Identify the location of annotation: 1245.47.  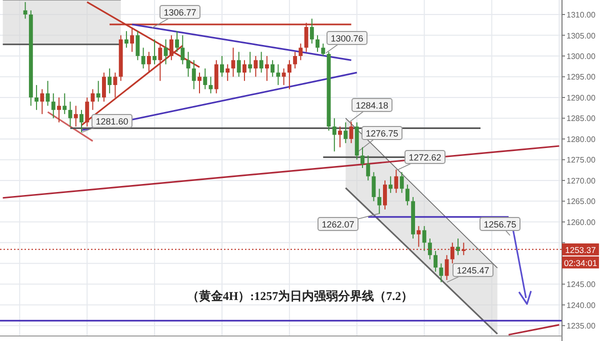
(473, 271).